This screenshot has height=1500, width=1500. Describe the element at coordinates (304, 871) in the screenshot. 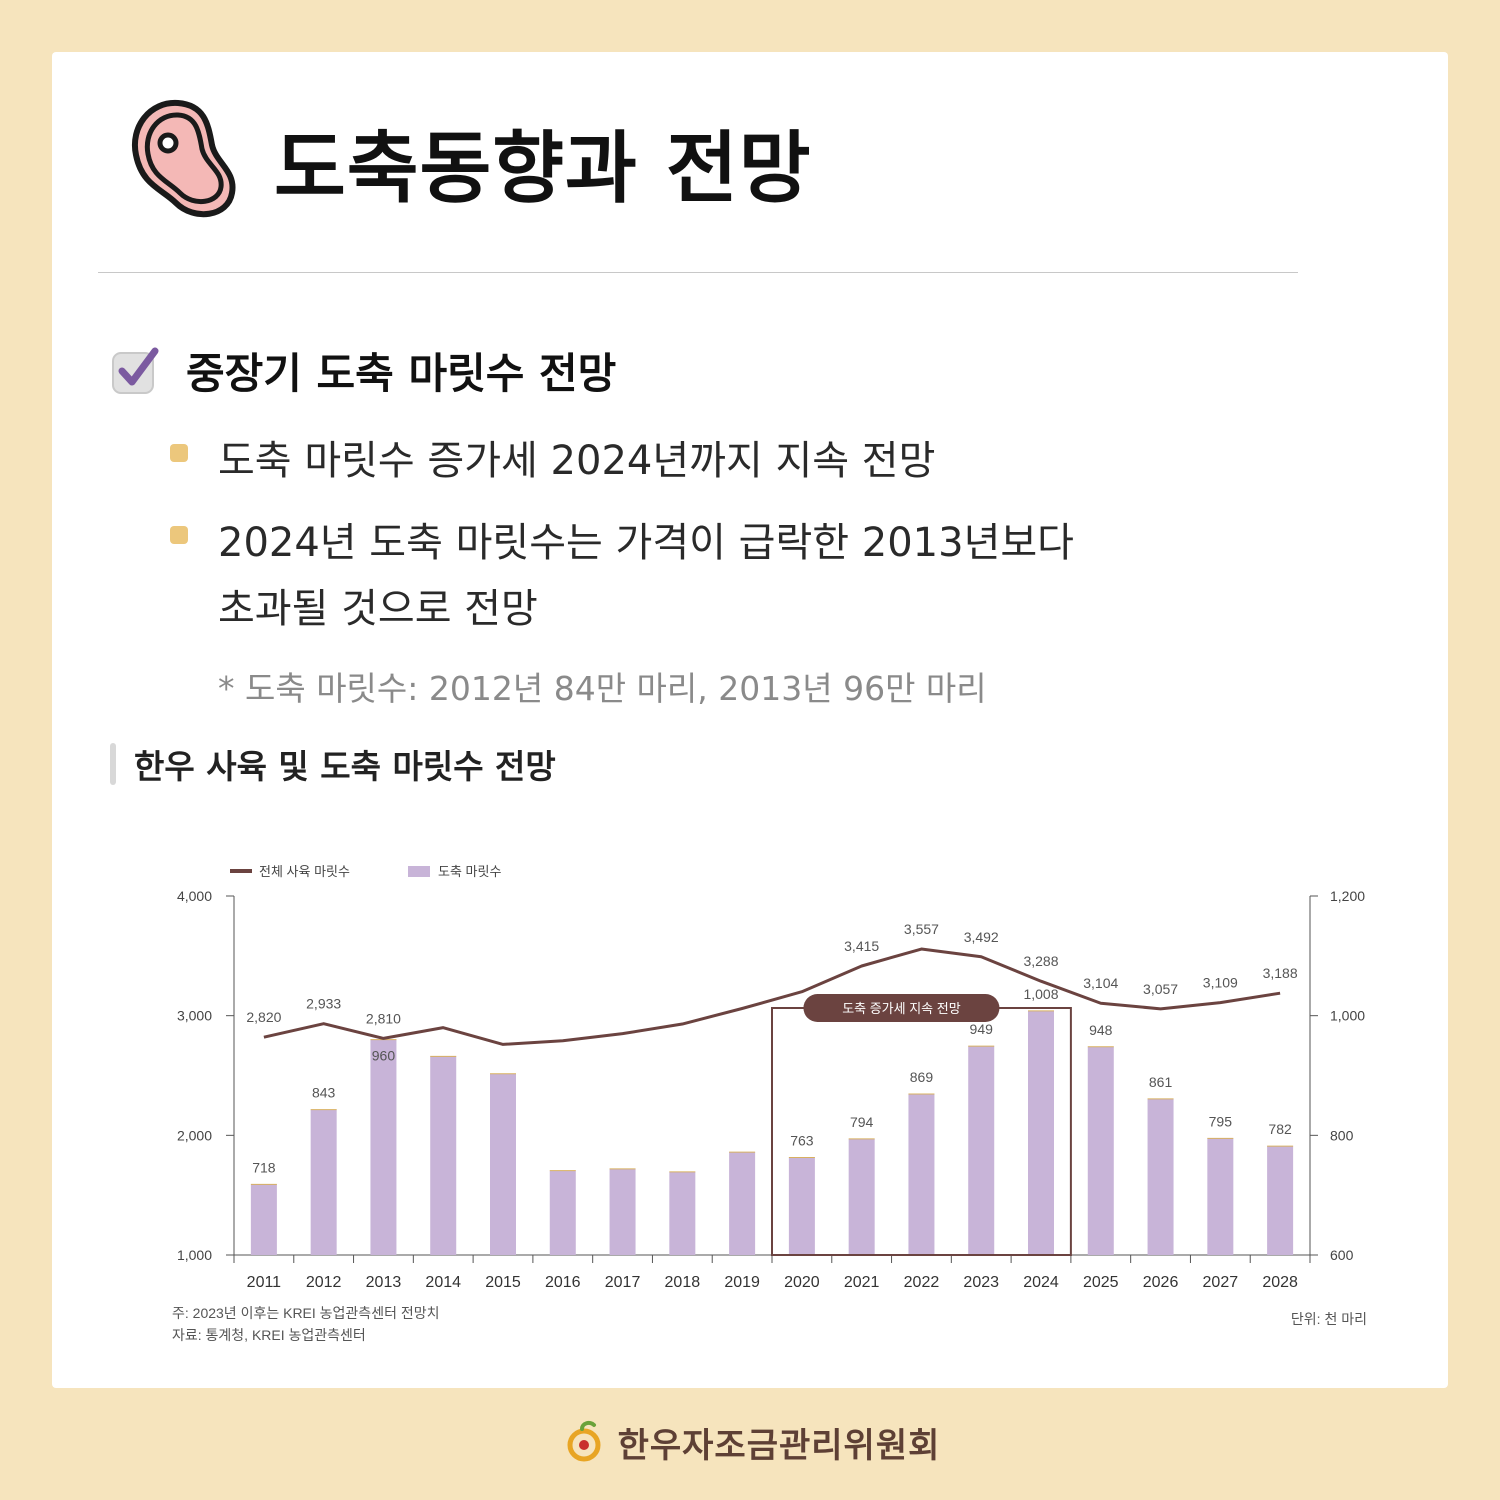

I see `legend-label: 전체 사육 마릿수` at that location.